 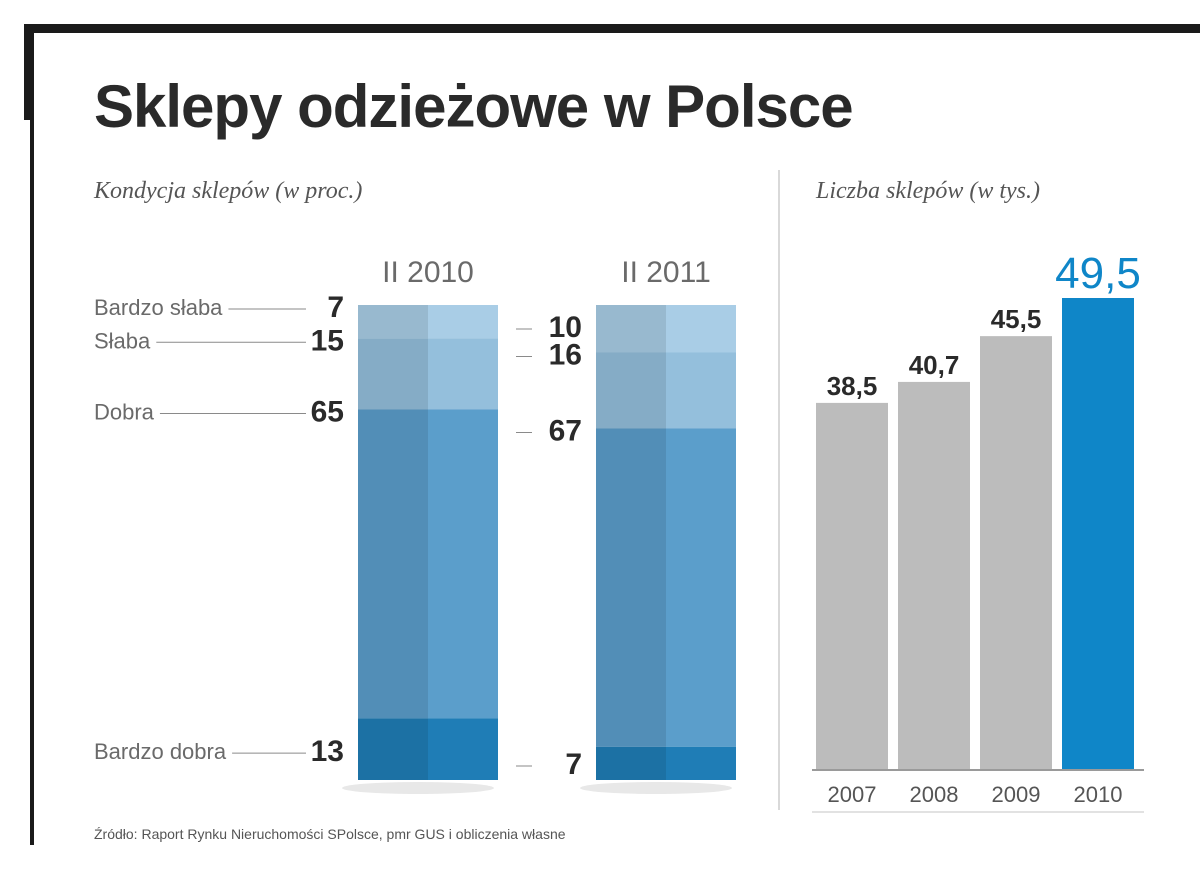 What do you see at coordinates (934, 794) in the screenshot?
I see `bar-category-label: 2008` at bounding box center [934, 794].